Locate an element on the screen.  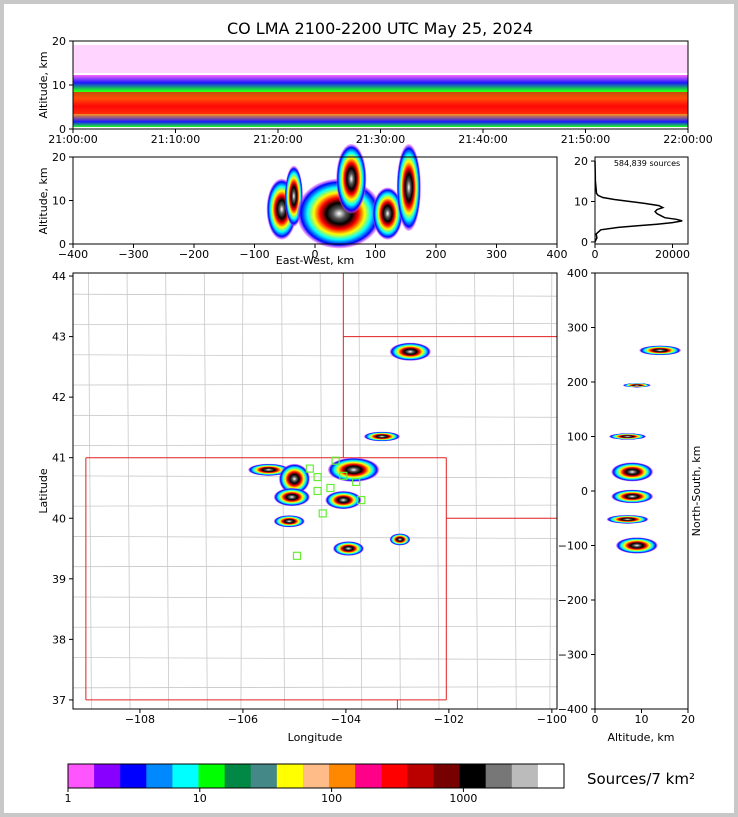
east-west-y-ticks: 0 10 20 is located at coordinates (62, 201).